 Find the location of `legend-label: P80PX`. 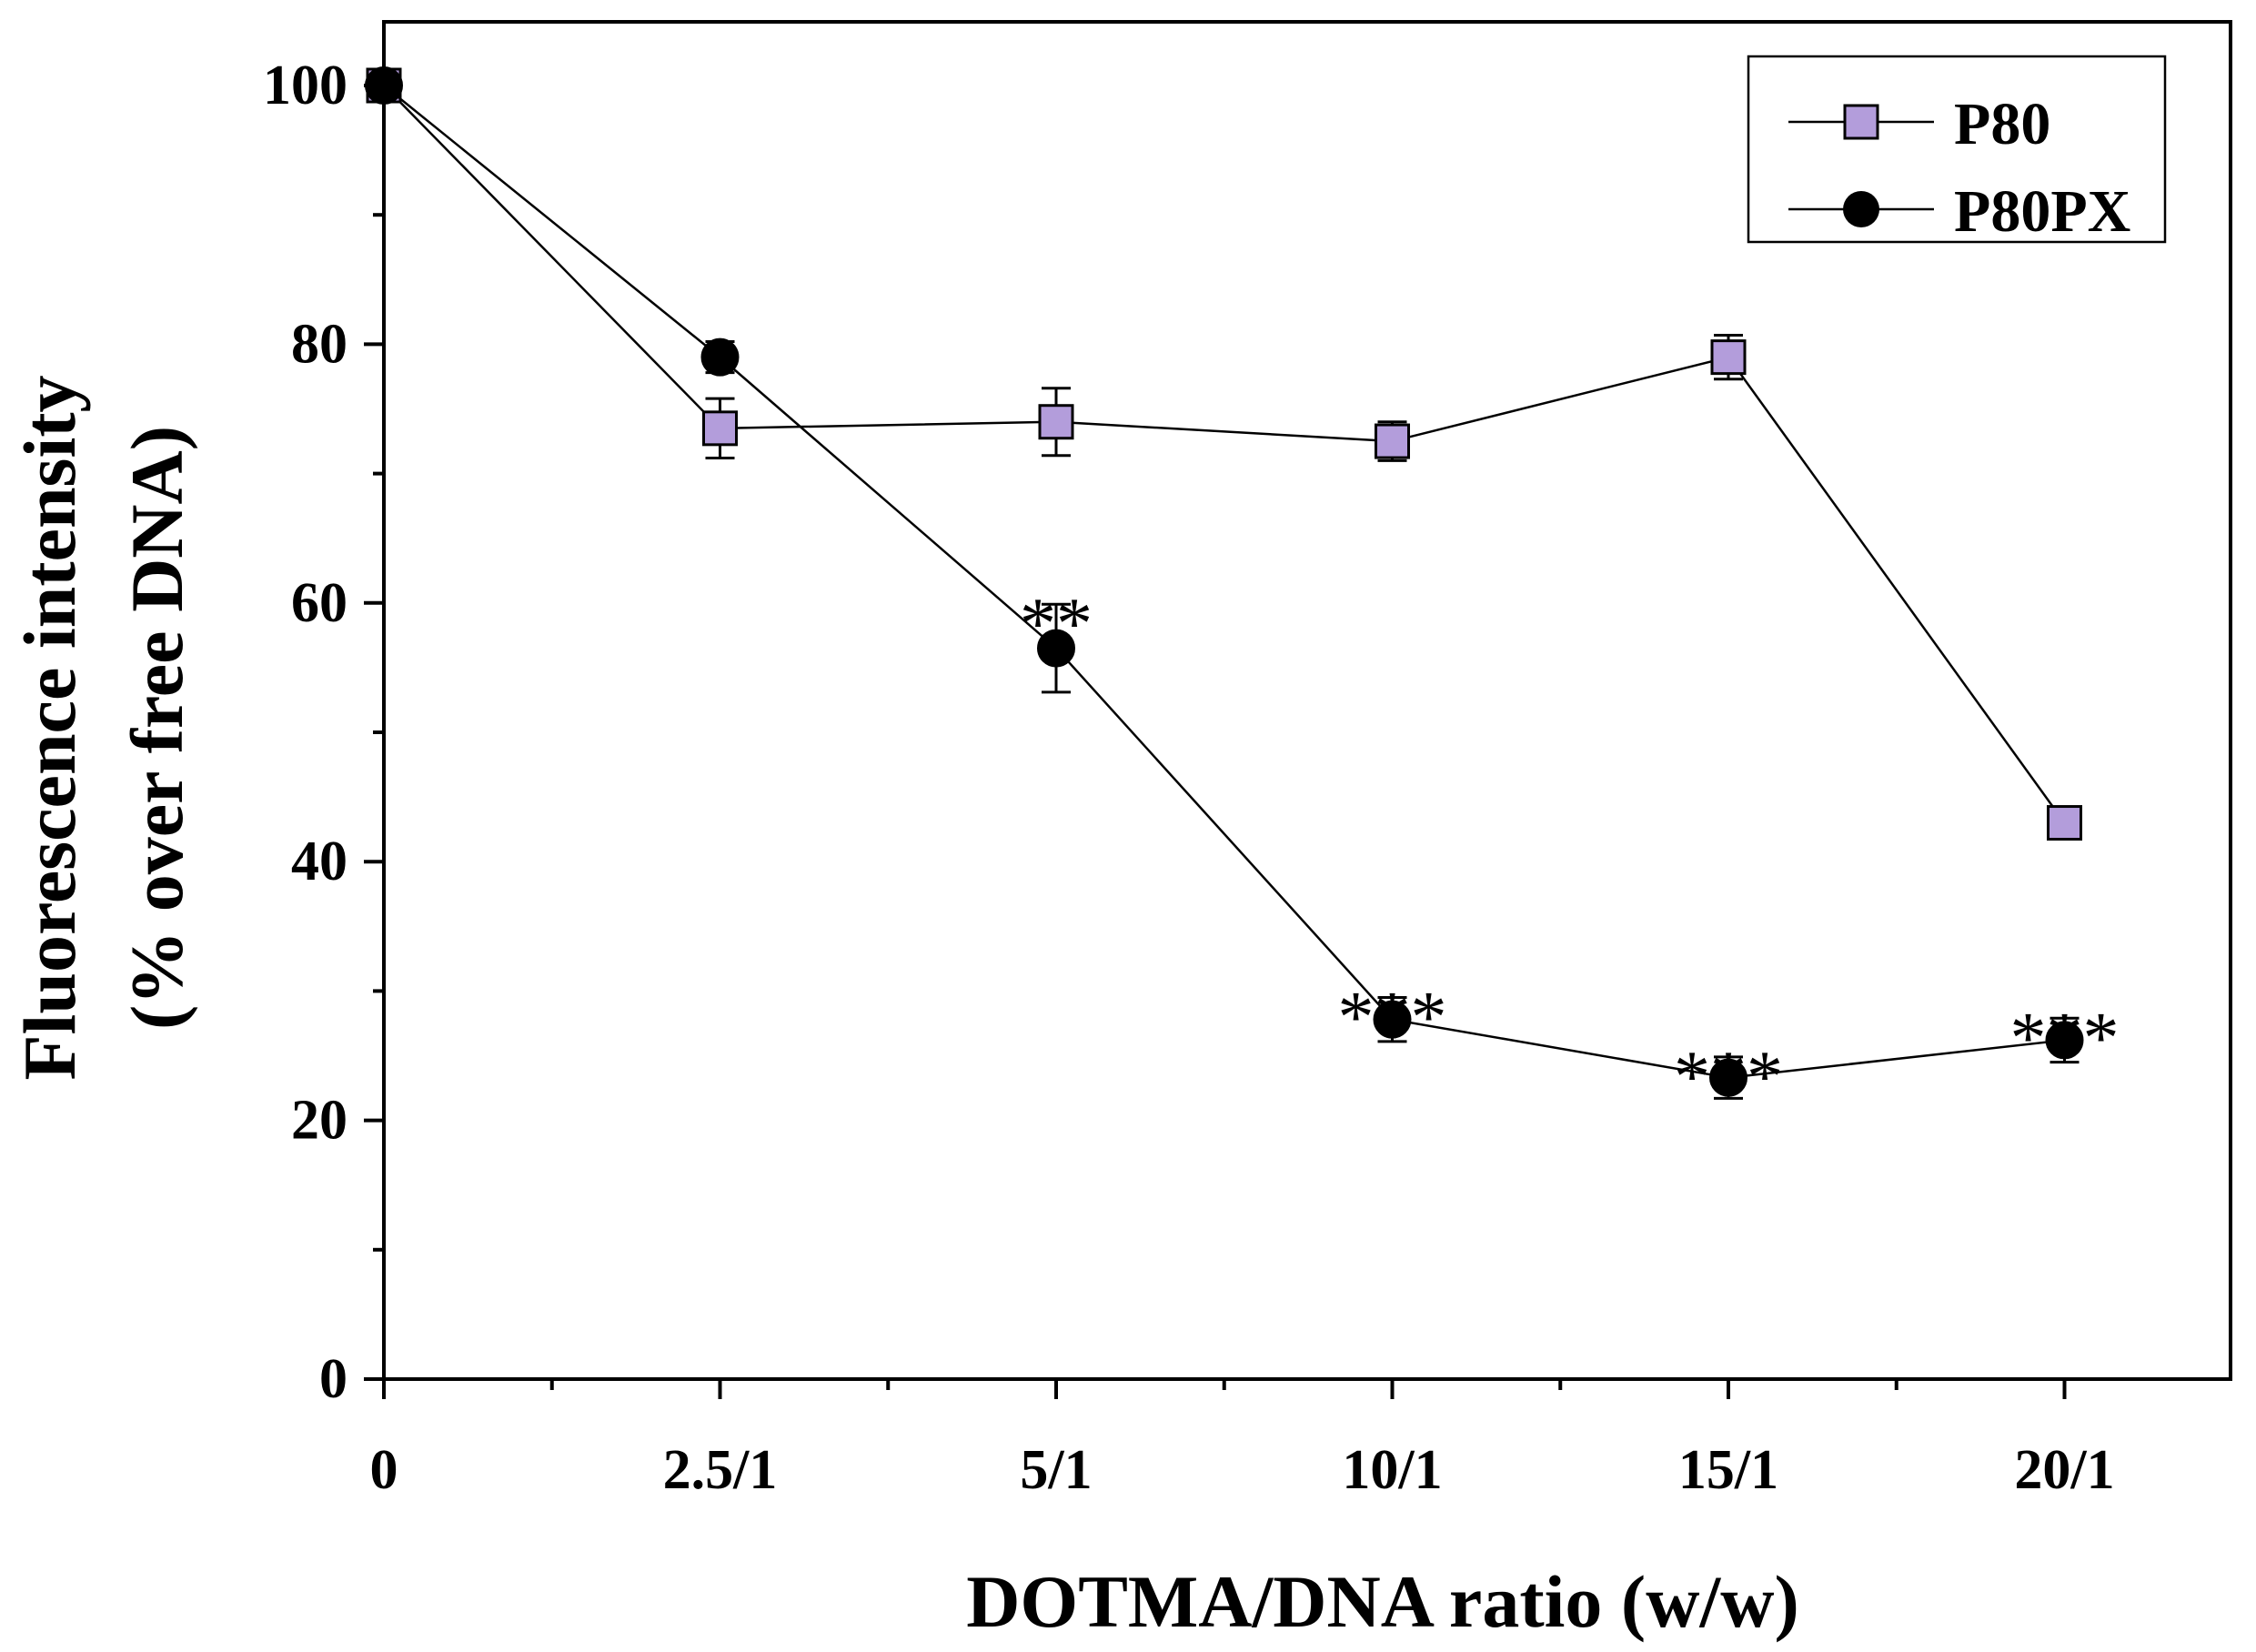

legend-label: P80PX is located at coordinates (2042, 211).